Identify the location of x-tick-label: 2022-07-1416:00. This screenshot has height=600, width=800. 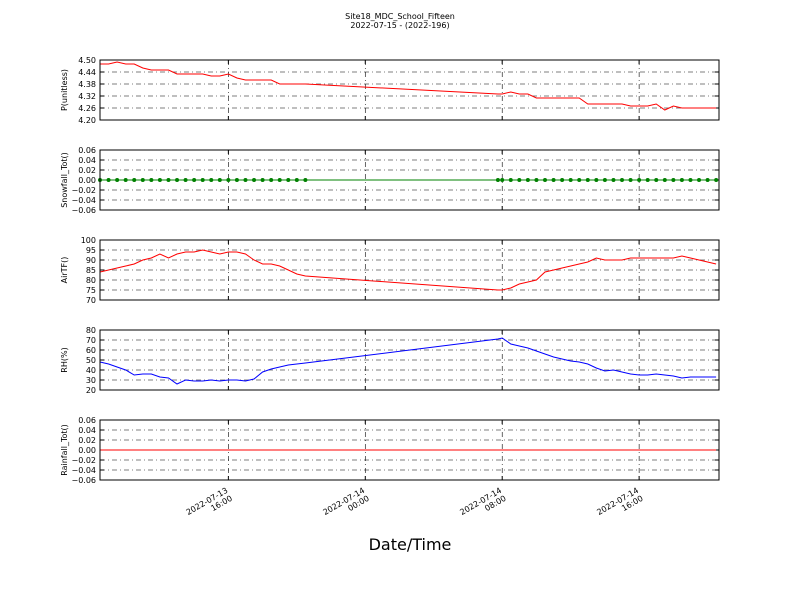
(619, 505).